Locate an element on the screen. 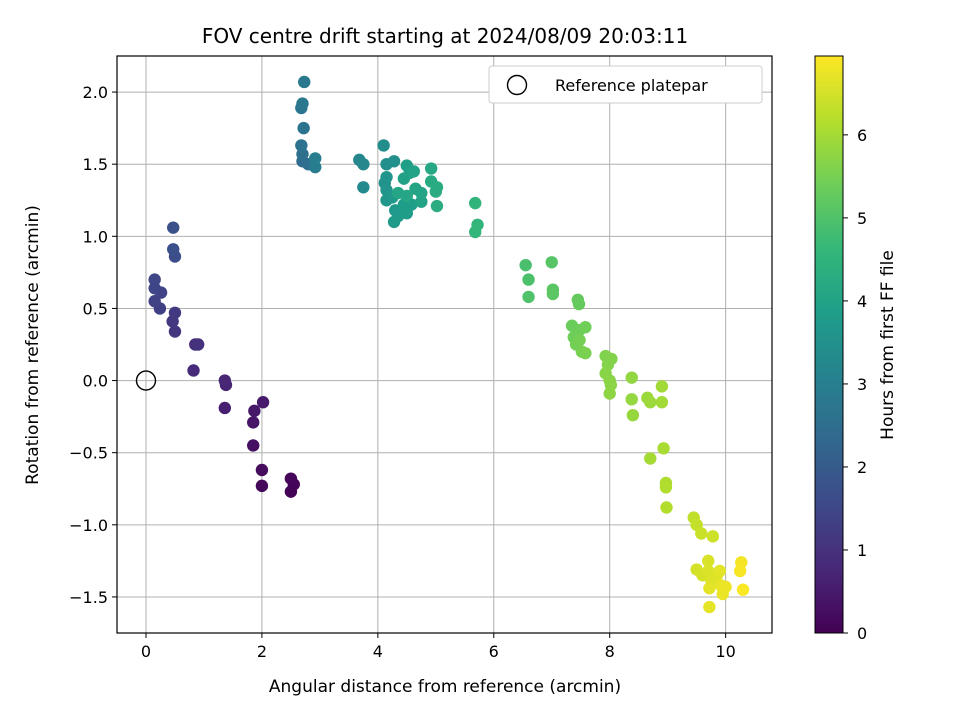 This screenshot has width=960, height=720. colorbar-tick-label: 5 is located at coordinates (862, 218).